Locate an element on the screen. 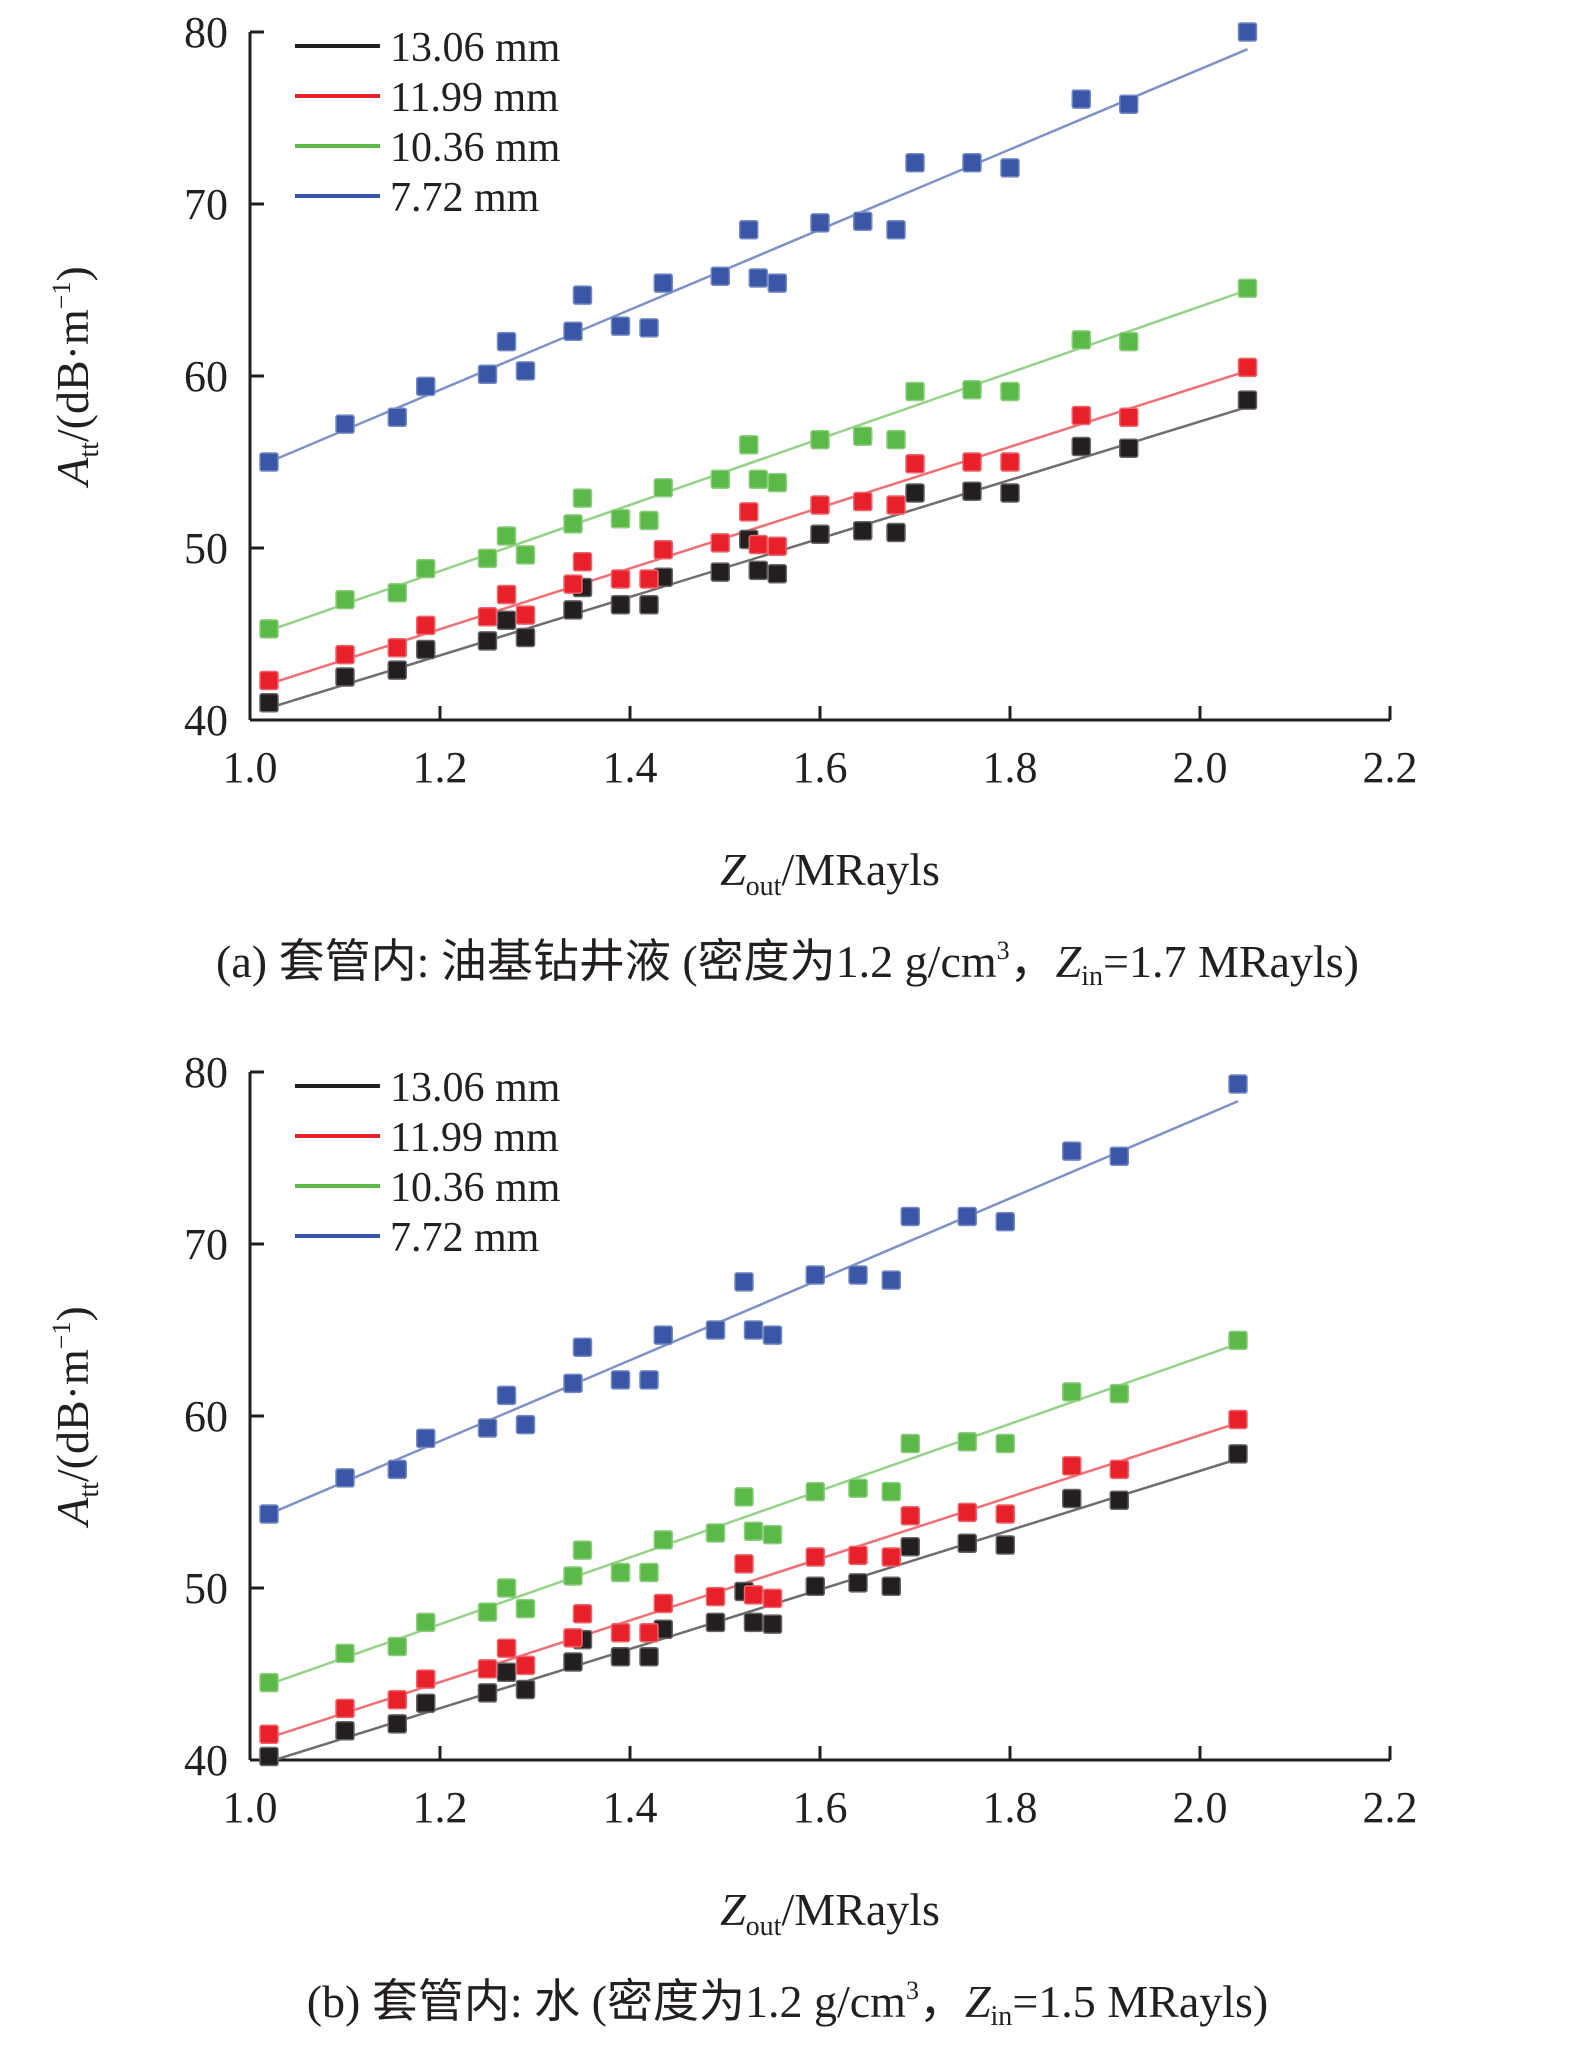 This screenshot has width=1575, height=2059. data-point-b-s1-p6 is located at coordinates (525, 1665).